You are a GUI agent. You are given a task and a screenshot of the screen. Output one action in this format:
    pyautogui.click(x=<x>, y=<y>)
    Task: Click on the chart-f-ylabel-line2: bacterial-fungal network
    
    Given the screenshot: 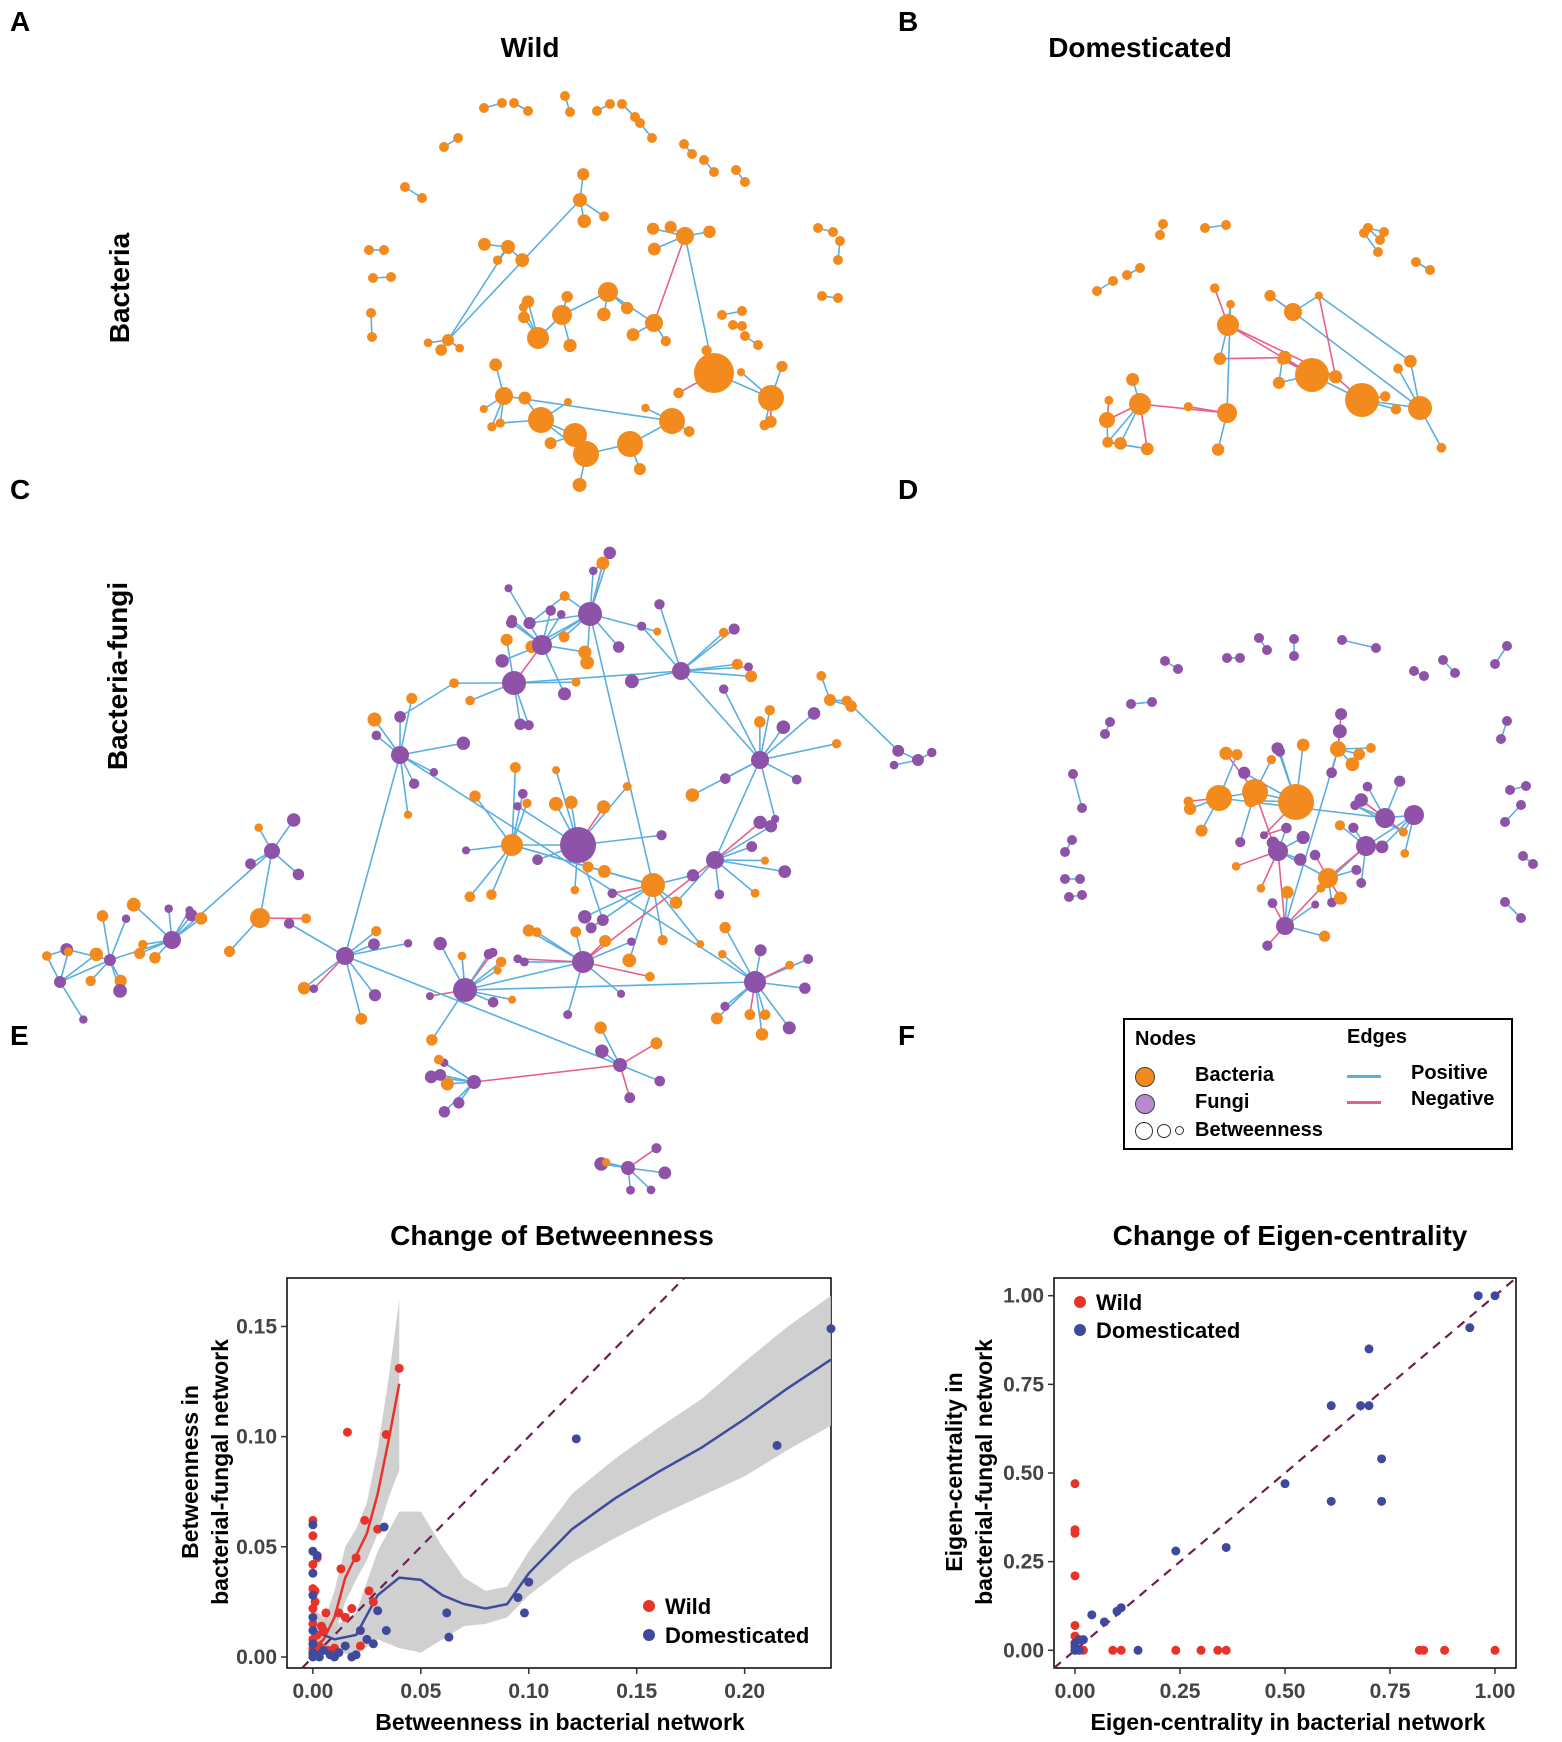 What is the action you would take?
    pyautogui.click(x=984, y=1472)
    